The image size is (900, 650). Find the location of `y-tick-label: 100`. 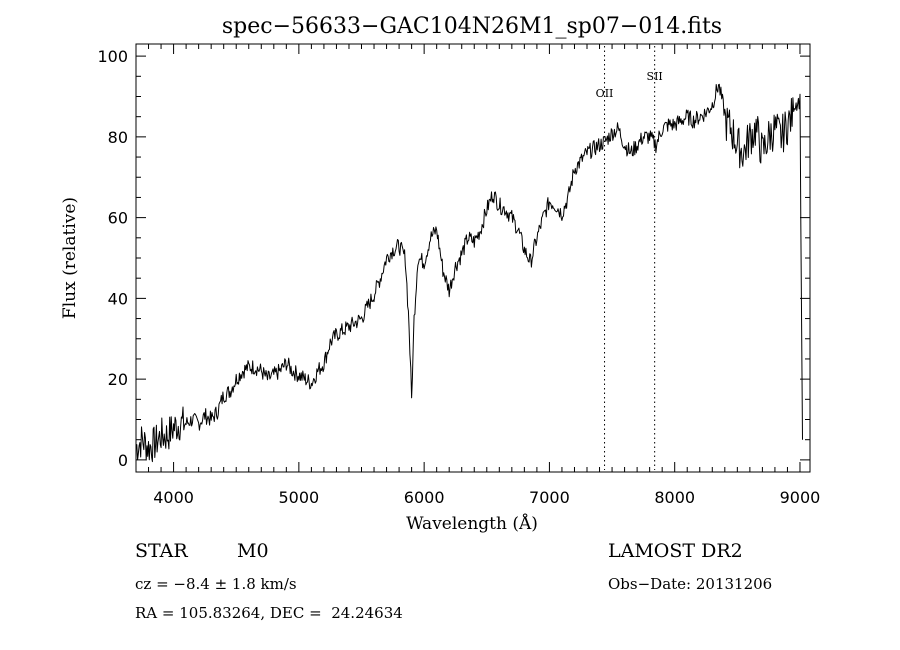

y-tick-label: 100 is located at coordinates (112, 56).